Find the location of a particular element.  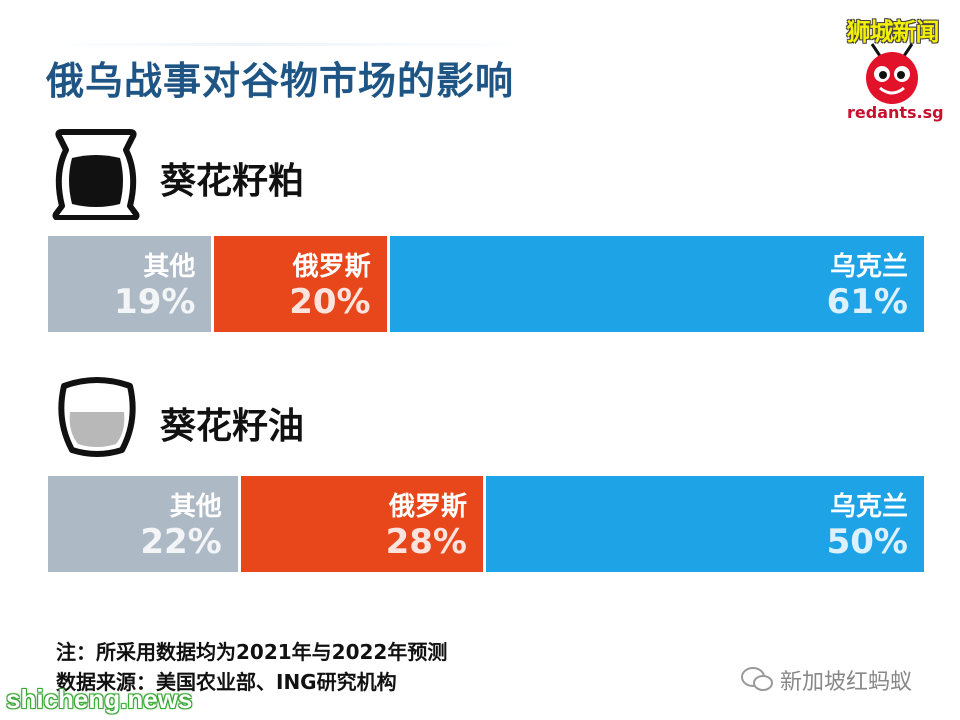

segment-value: 28% is located at coordinates (426, 542).